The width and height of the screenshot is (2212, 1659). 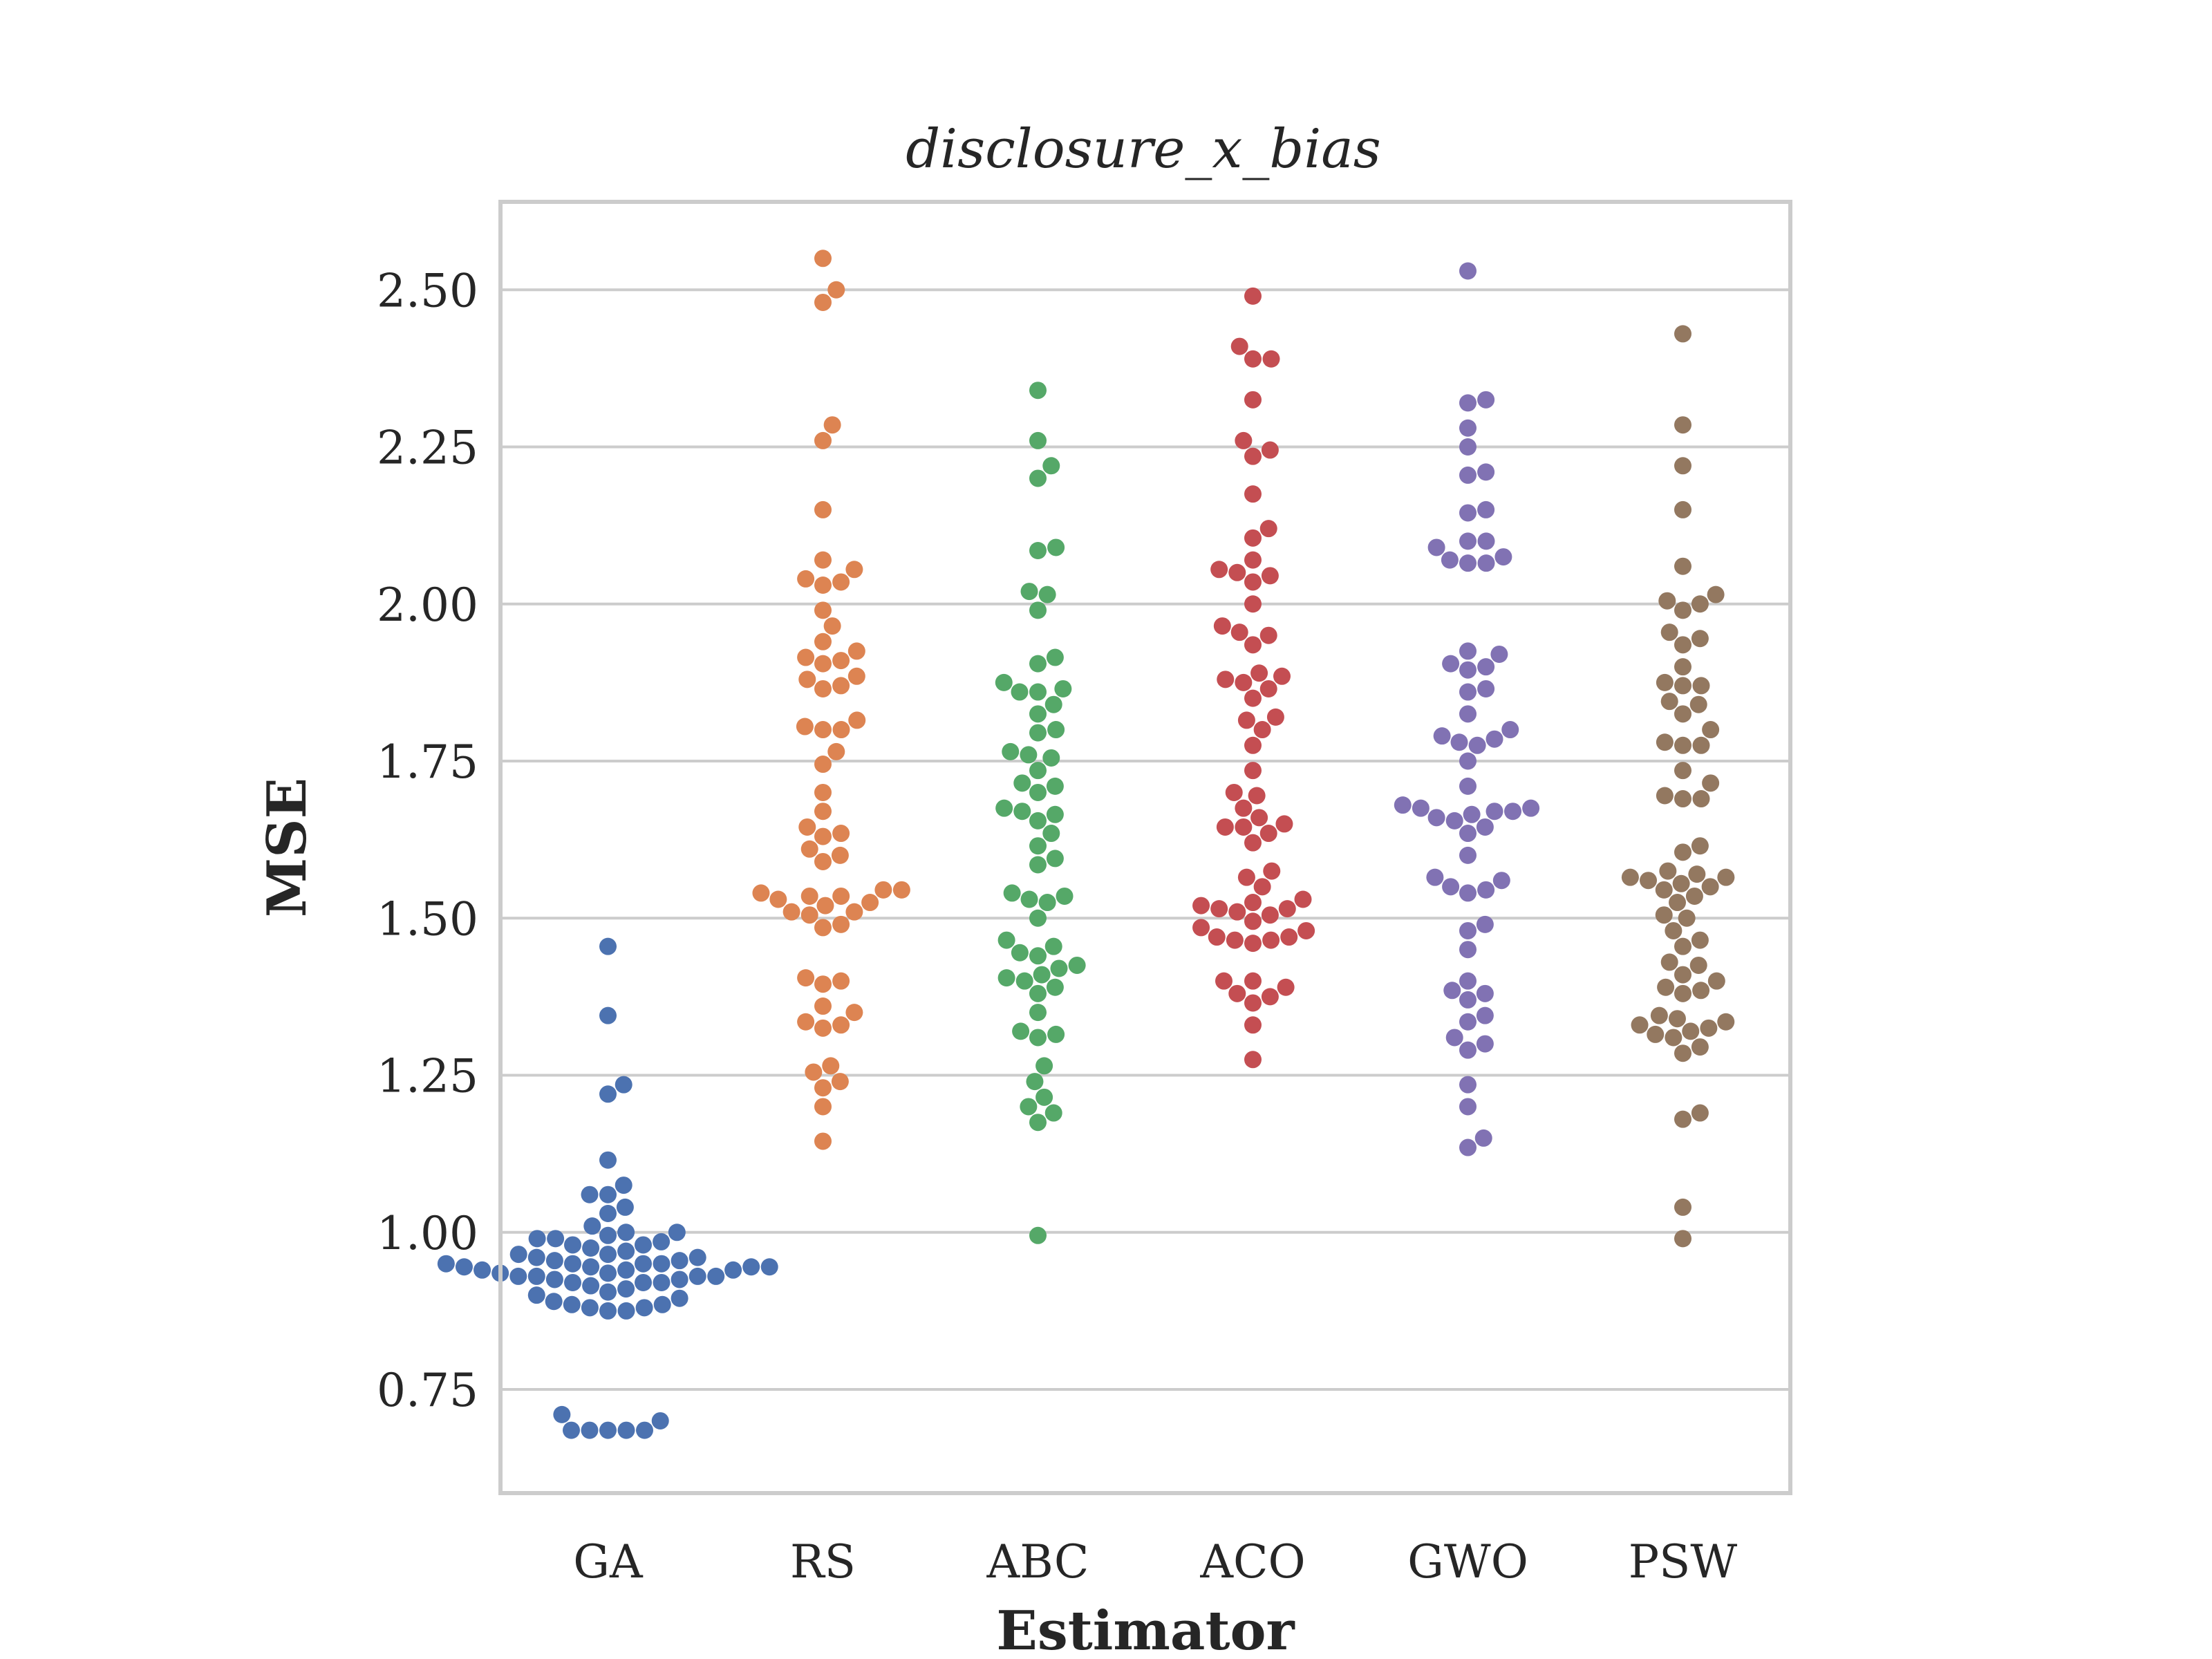 What do you see at coordinates (427, 1076) in the screenshot?
I see `y-tick-label: 1.25` at bounding box center [427, 1076].